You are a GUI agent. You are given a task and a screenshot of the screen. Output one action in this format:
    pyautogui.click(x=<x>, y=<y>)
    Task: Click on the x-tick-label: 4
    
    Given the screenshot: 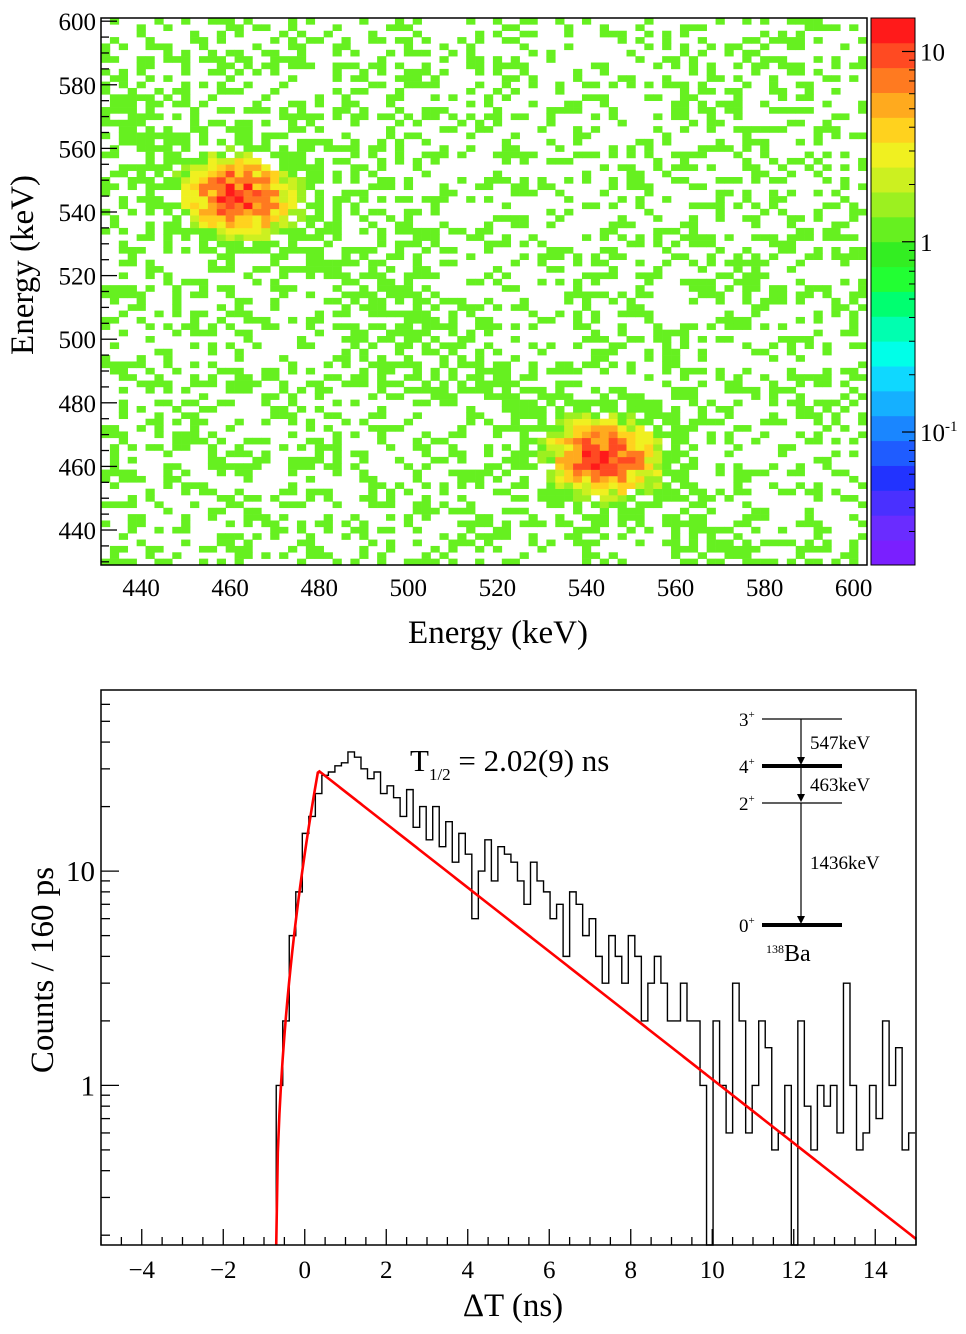 What is the action you would take?
    pyautogui.click(x=468, y=1270)
    